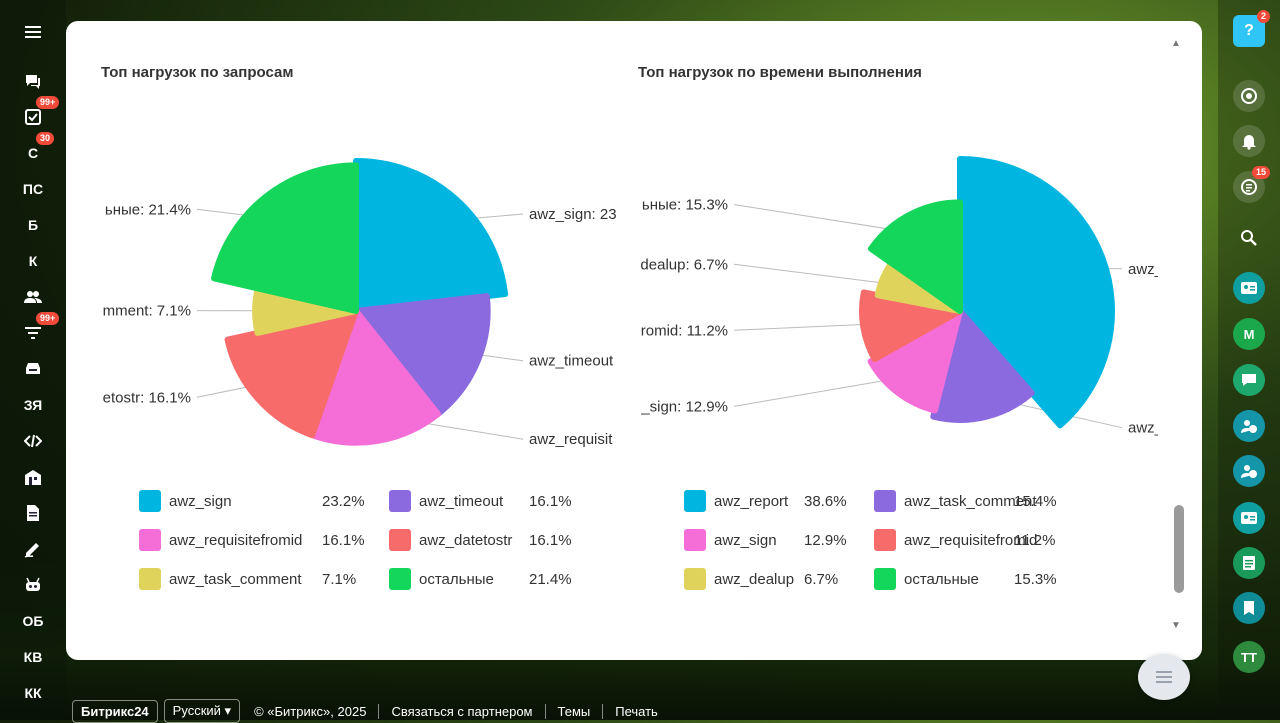 The width and height of the screenshot is (1280, 723). I want to click on sidebar-item-tasks: 99+, so click(33, 117).